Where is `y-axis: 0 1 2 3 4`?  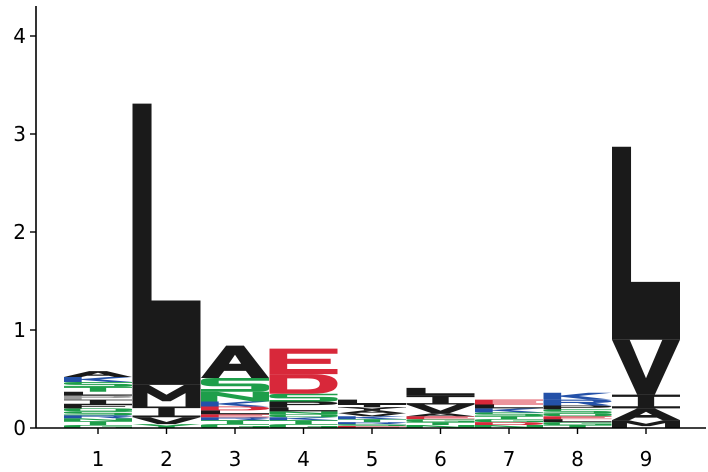
y-axis: 0 1 2 3 4 is located at coordinates (25, 223).